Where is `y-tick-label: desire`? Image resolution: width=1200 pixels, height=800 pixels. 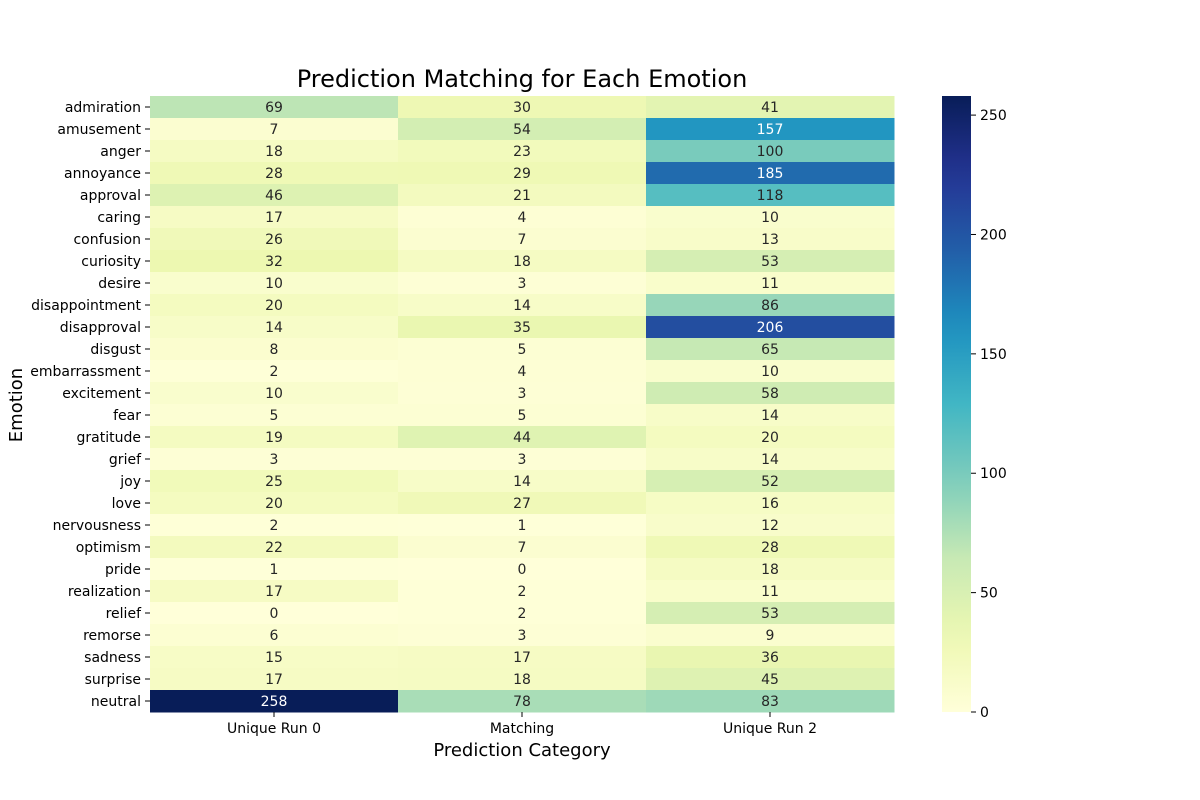
y-tick-label: desire is located at coordinates (119, 284).